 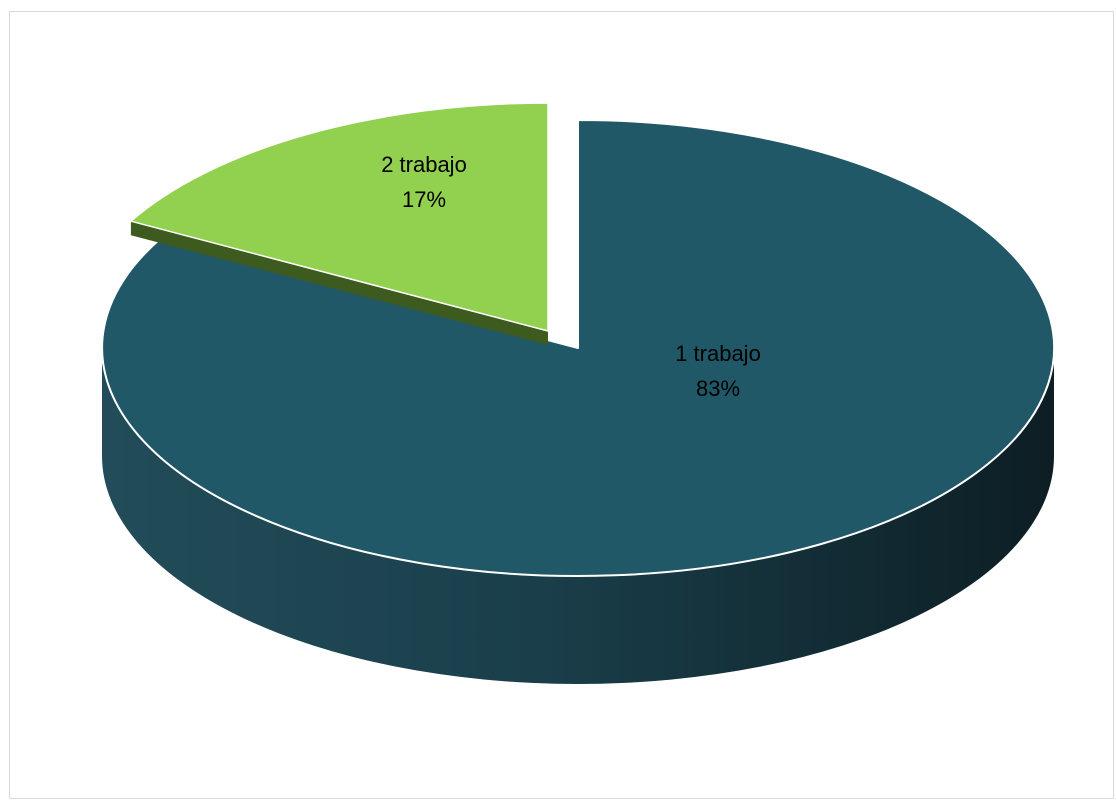 What do you see at coordinates (339, 283) in the screenshot?
I see `slice-wall-2-trabajo` at bounding box center [339, 283].